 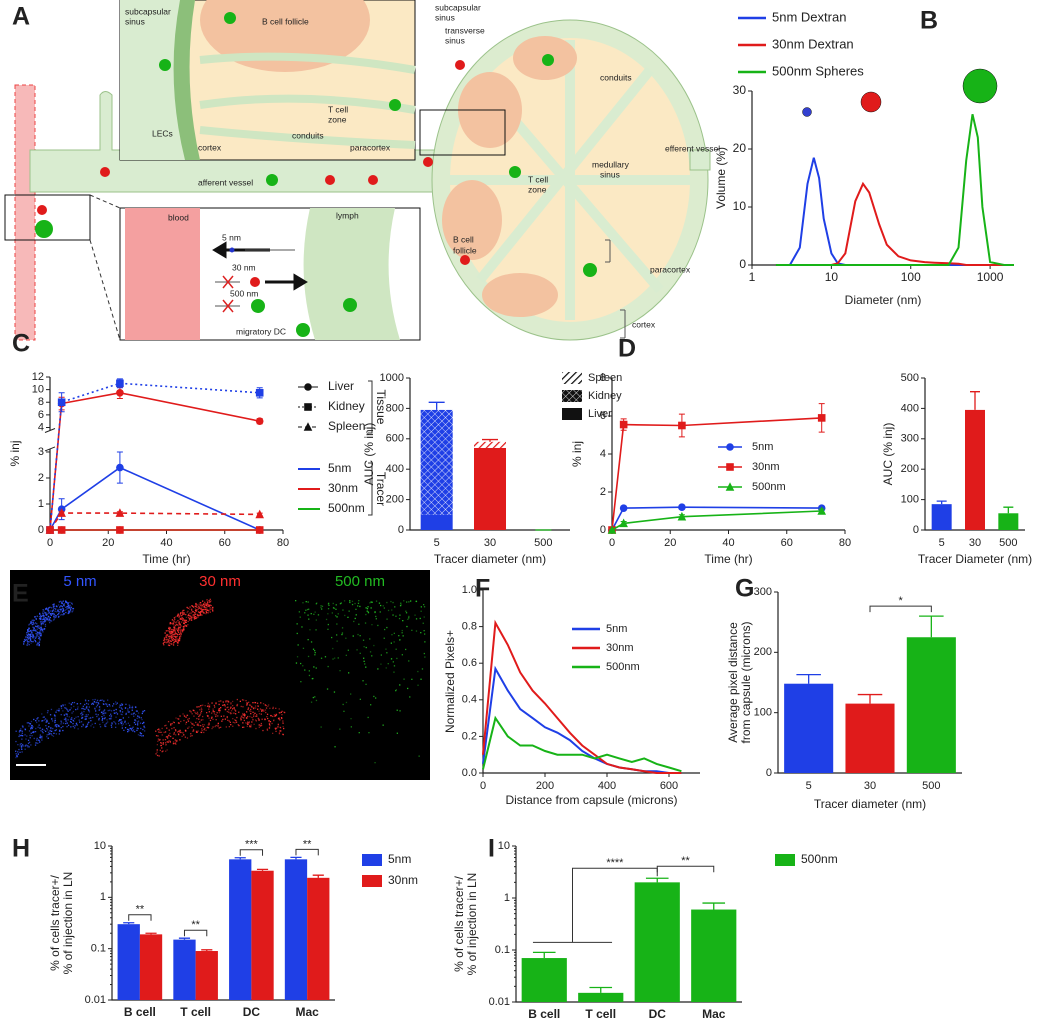 What do you see at coordinates (787, 543) in the screenshot?
I see `x-tick-label: 60` at bounding box center [787, 543].